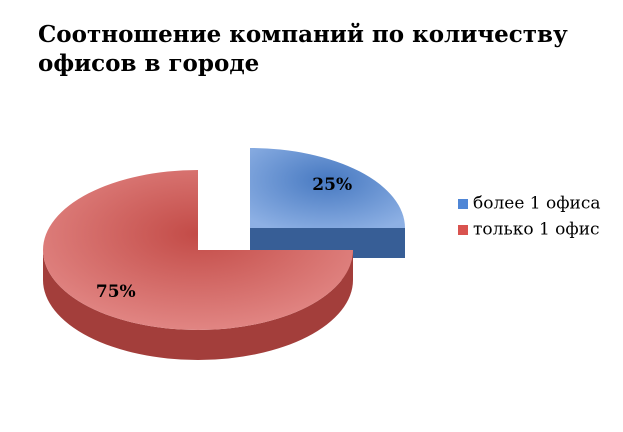 This screenshot has width=623, height=432. What do you see at coordinates (536, 230) in the screenshot?
I see `legend-label: только 1 офис` at bounding box center [536, 230].